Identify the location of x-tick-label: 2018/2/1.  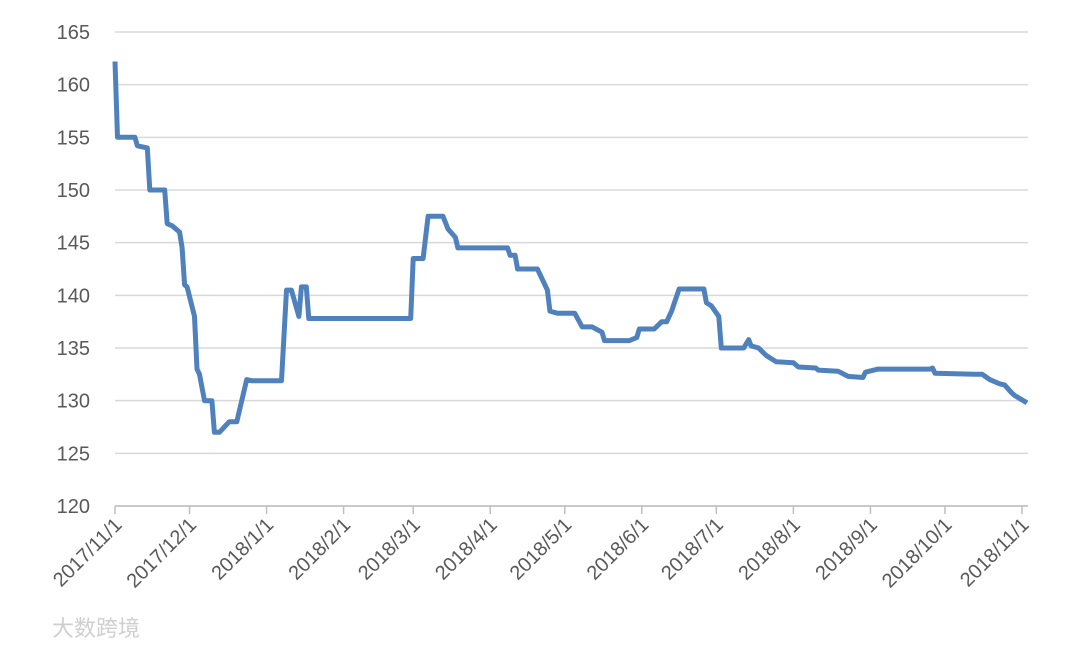
(320, 549).